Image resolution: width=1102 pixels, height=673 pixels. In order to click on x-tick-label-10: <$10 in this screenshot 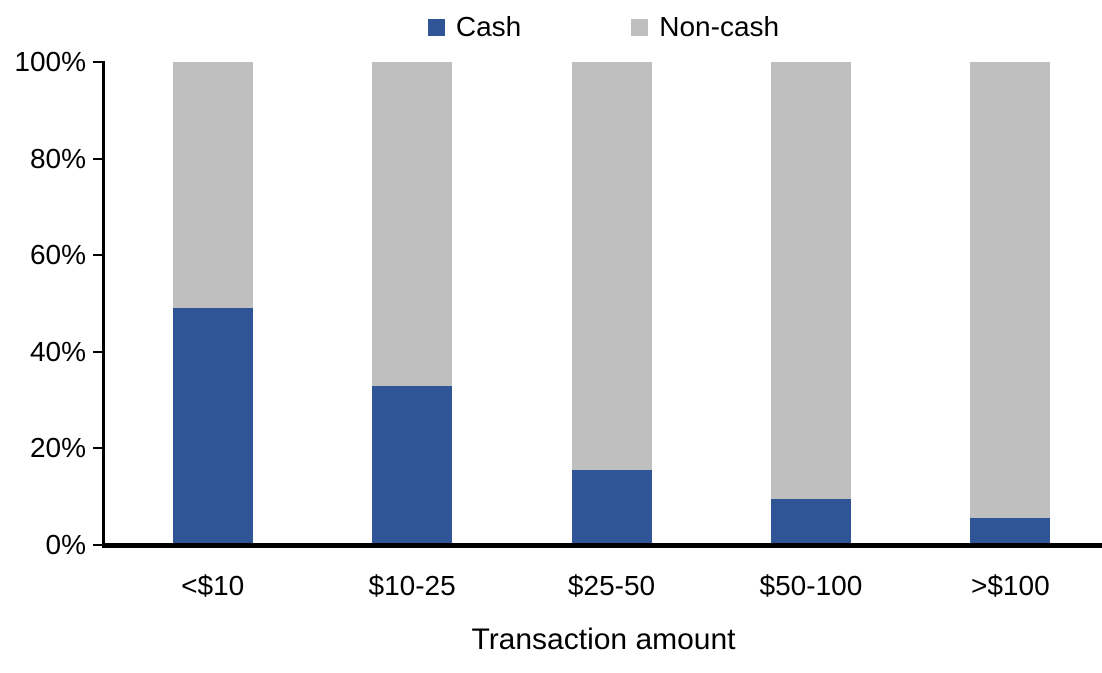, I will do `click(213, 585)`.